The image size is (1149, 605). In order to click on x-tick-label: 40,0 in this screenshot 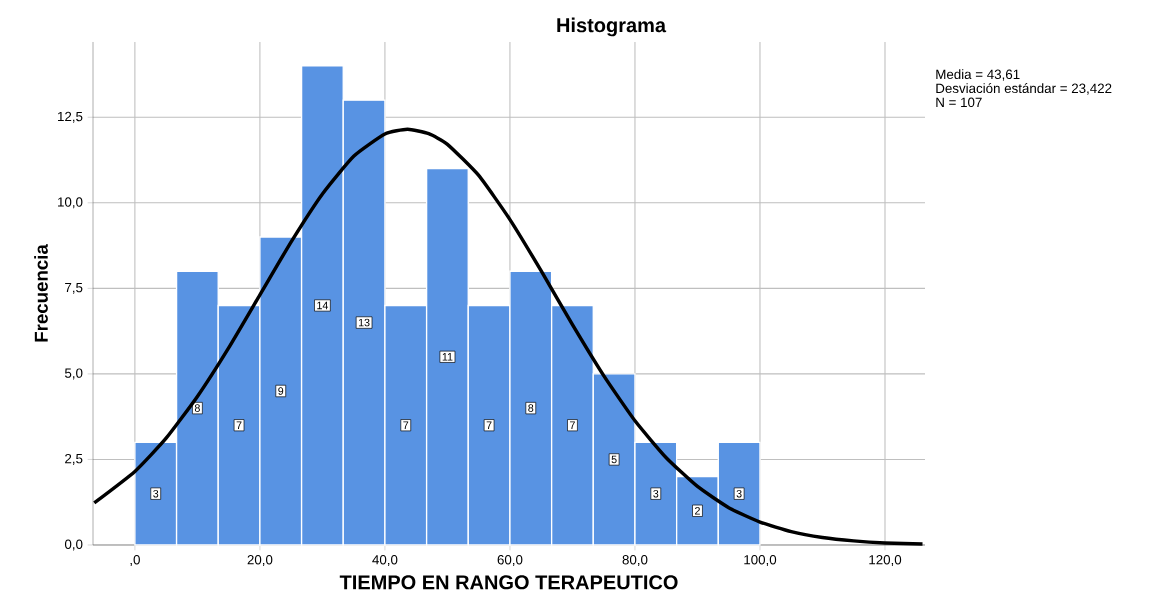, I will do `click(385, 561)`.